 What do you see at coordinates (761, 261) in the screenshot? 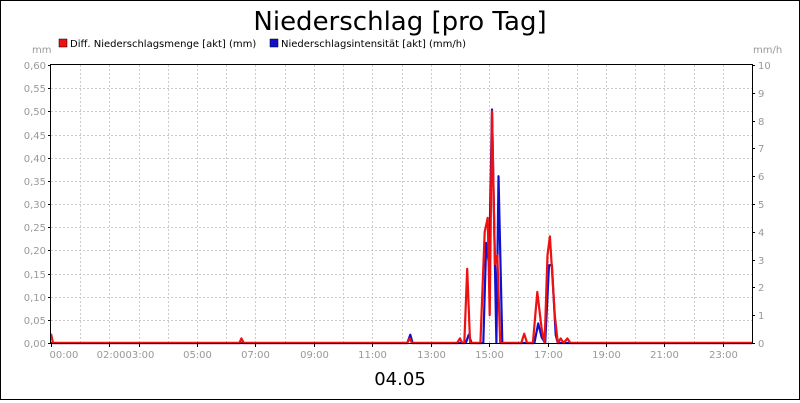
I see `y-right-tick-label: 3` at bounding box center [761, 261].